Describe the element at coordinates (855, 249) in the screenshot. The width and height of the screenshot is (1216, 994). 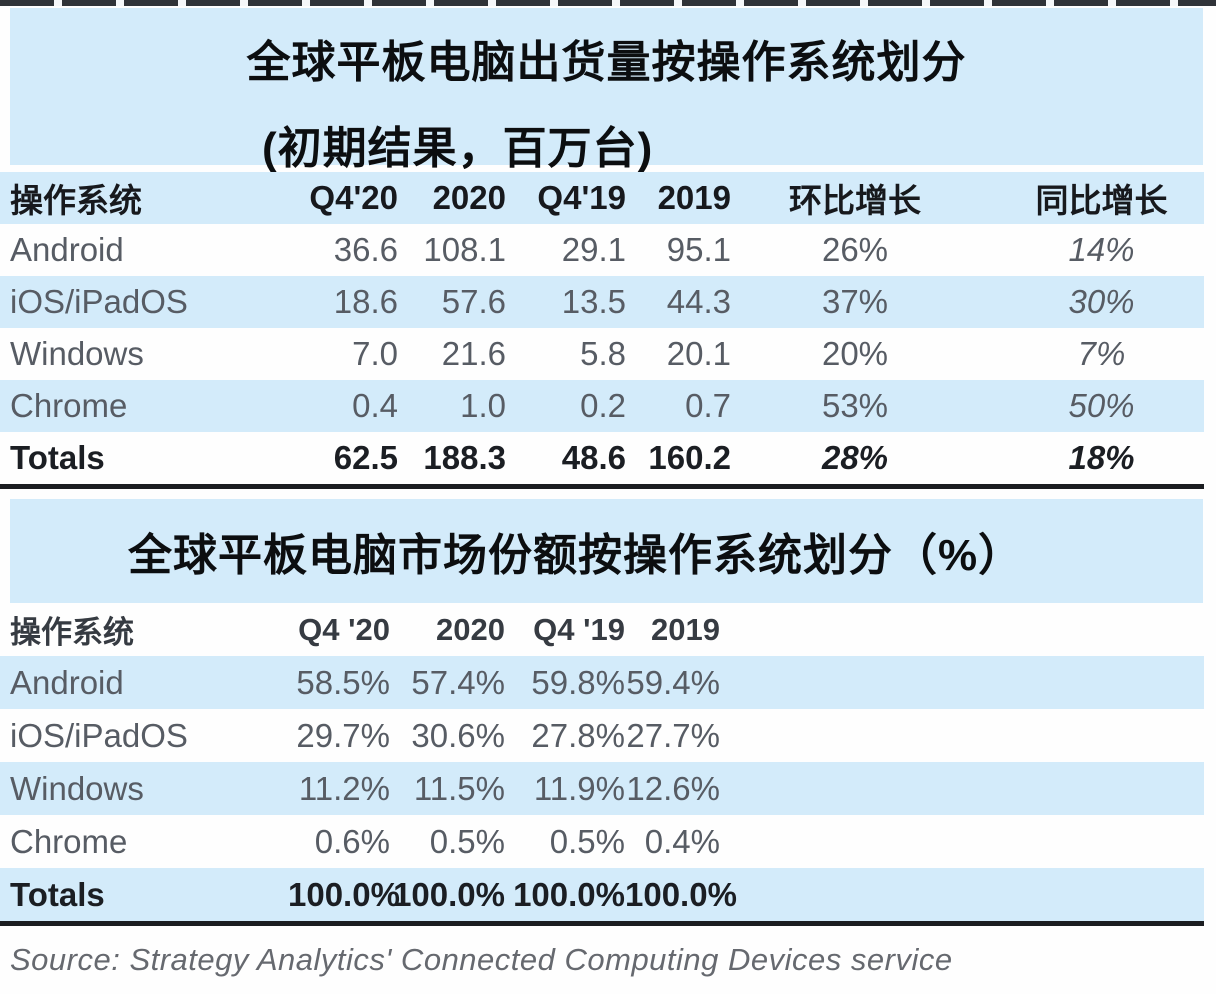
I see `cell-qoq: 26%` at that location.